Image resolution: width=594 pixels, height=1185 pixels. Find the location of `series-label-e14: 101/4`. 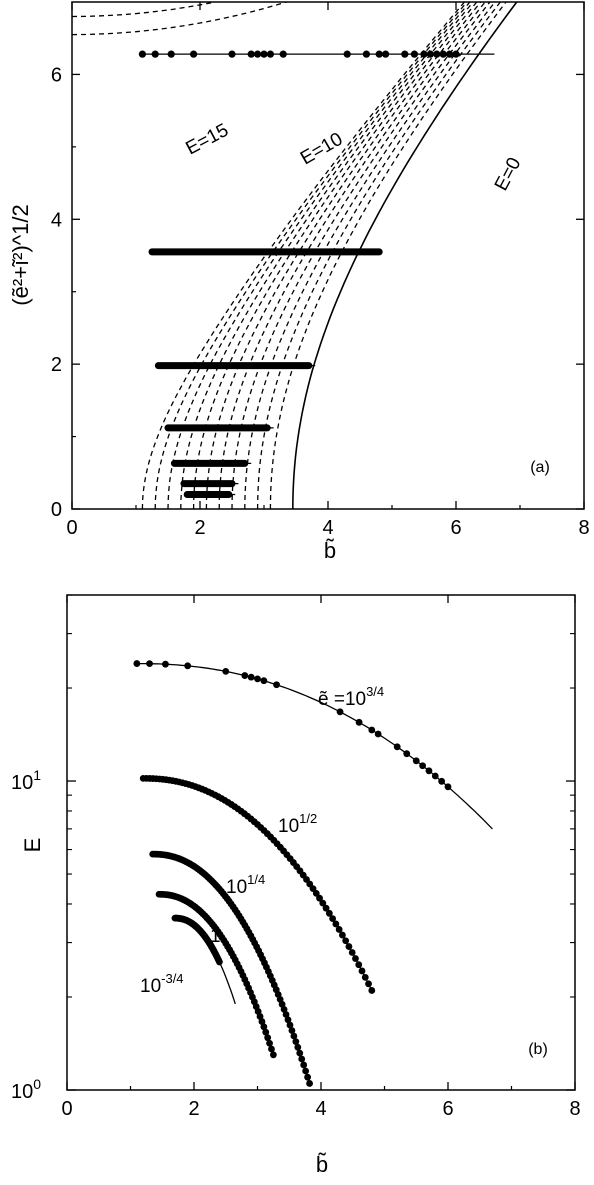

series-label-e14: 101/4 is located at coordinates (245, 885).